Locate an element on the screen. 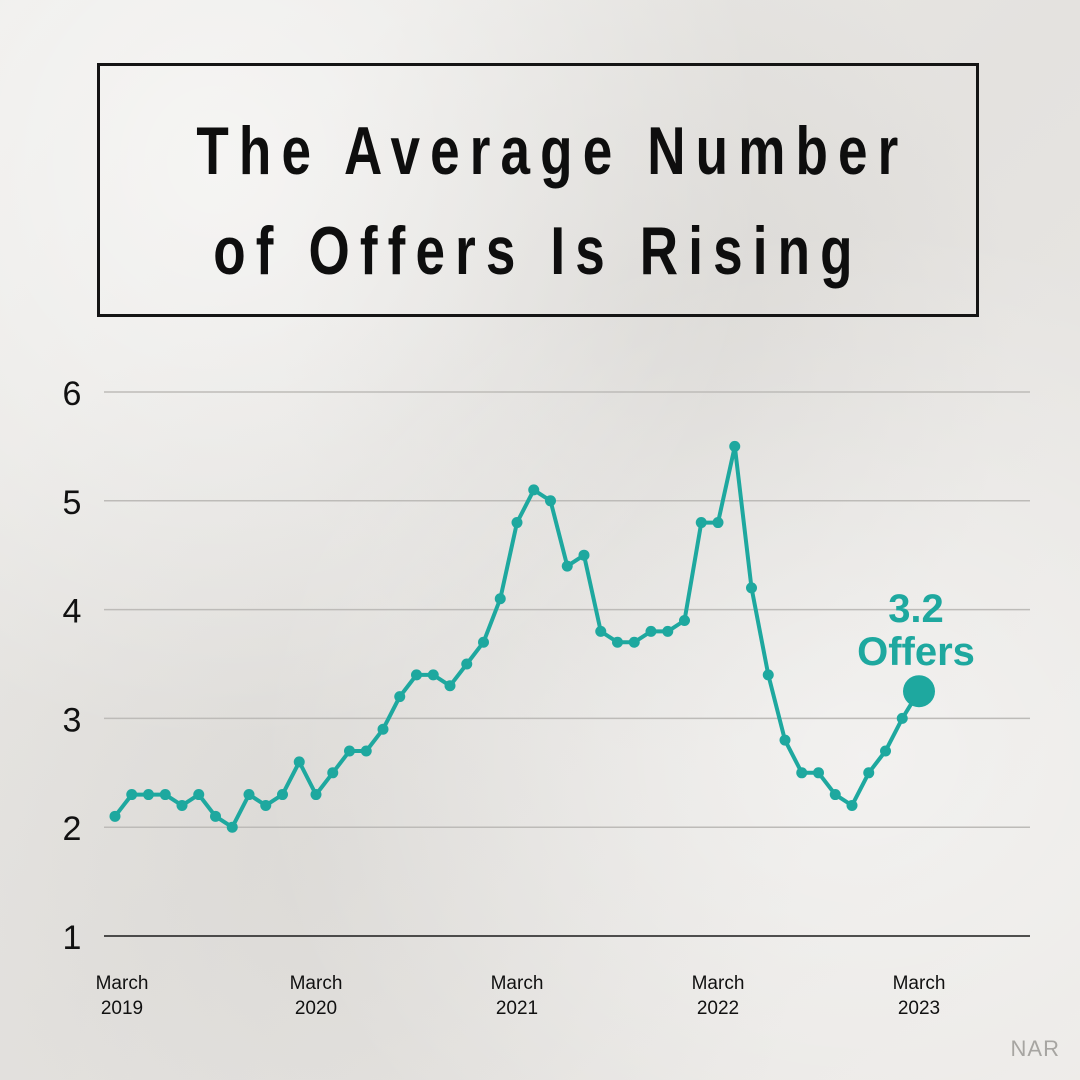  title-line-2: of Offers Is Rising is located at coordinates (538, 251).